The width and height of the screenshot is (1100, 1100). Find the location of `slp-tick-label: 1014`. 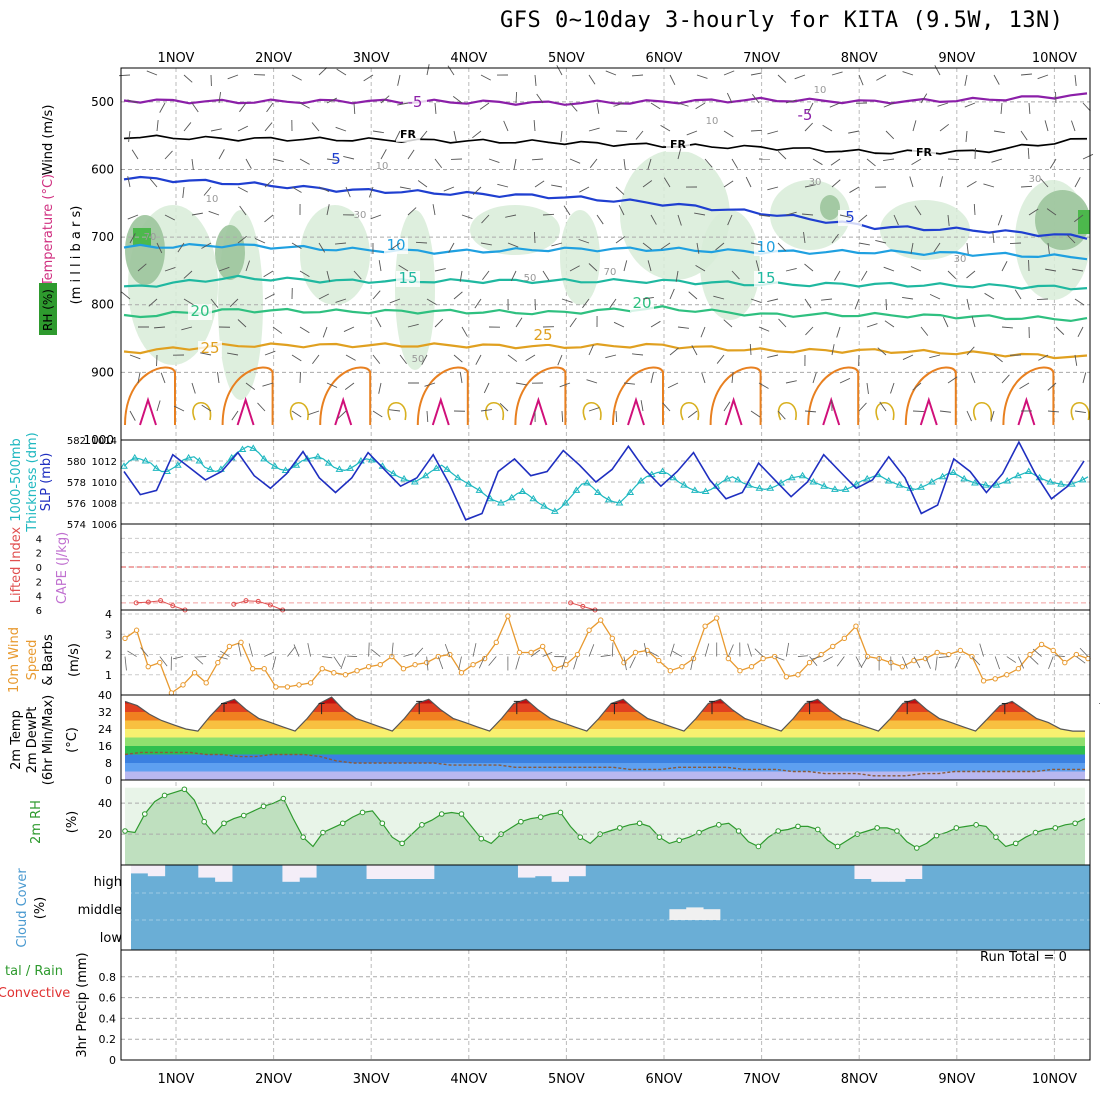

slp-tick-label: 1014 is located at coordinates (104, 441).